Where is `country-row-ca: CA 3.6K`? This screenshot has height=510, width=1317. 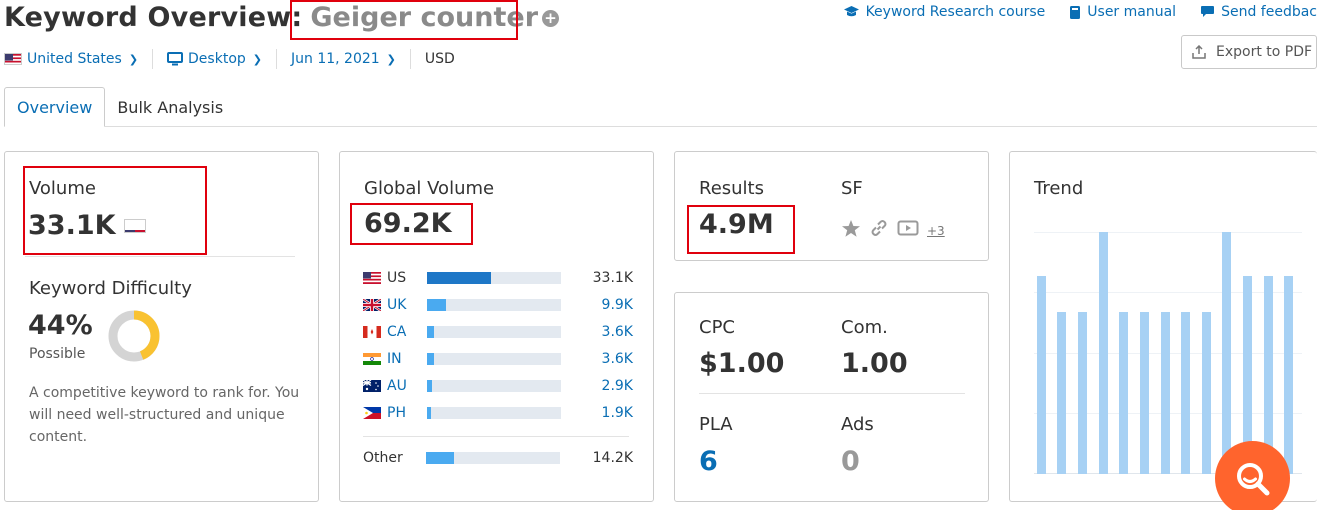 country-row-ca: CA 3.6K is located at coordinates (498, 332).